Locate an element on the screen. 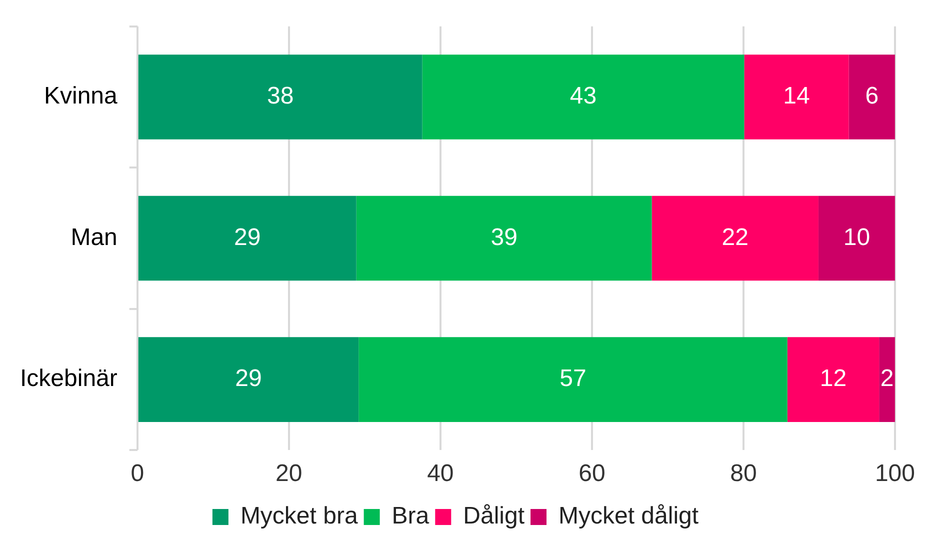  data-label: 14 is located at coordinates (796, 96).